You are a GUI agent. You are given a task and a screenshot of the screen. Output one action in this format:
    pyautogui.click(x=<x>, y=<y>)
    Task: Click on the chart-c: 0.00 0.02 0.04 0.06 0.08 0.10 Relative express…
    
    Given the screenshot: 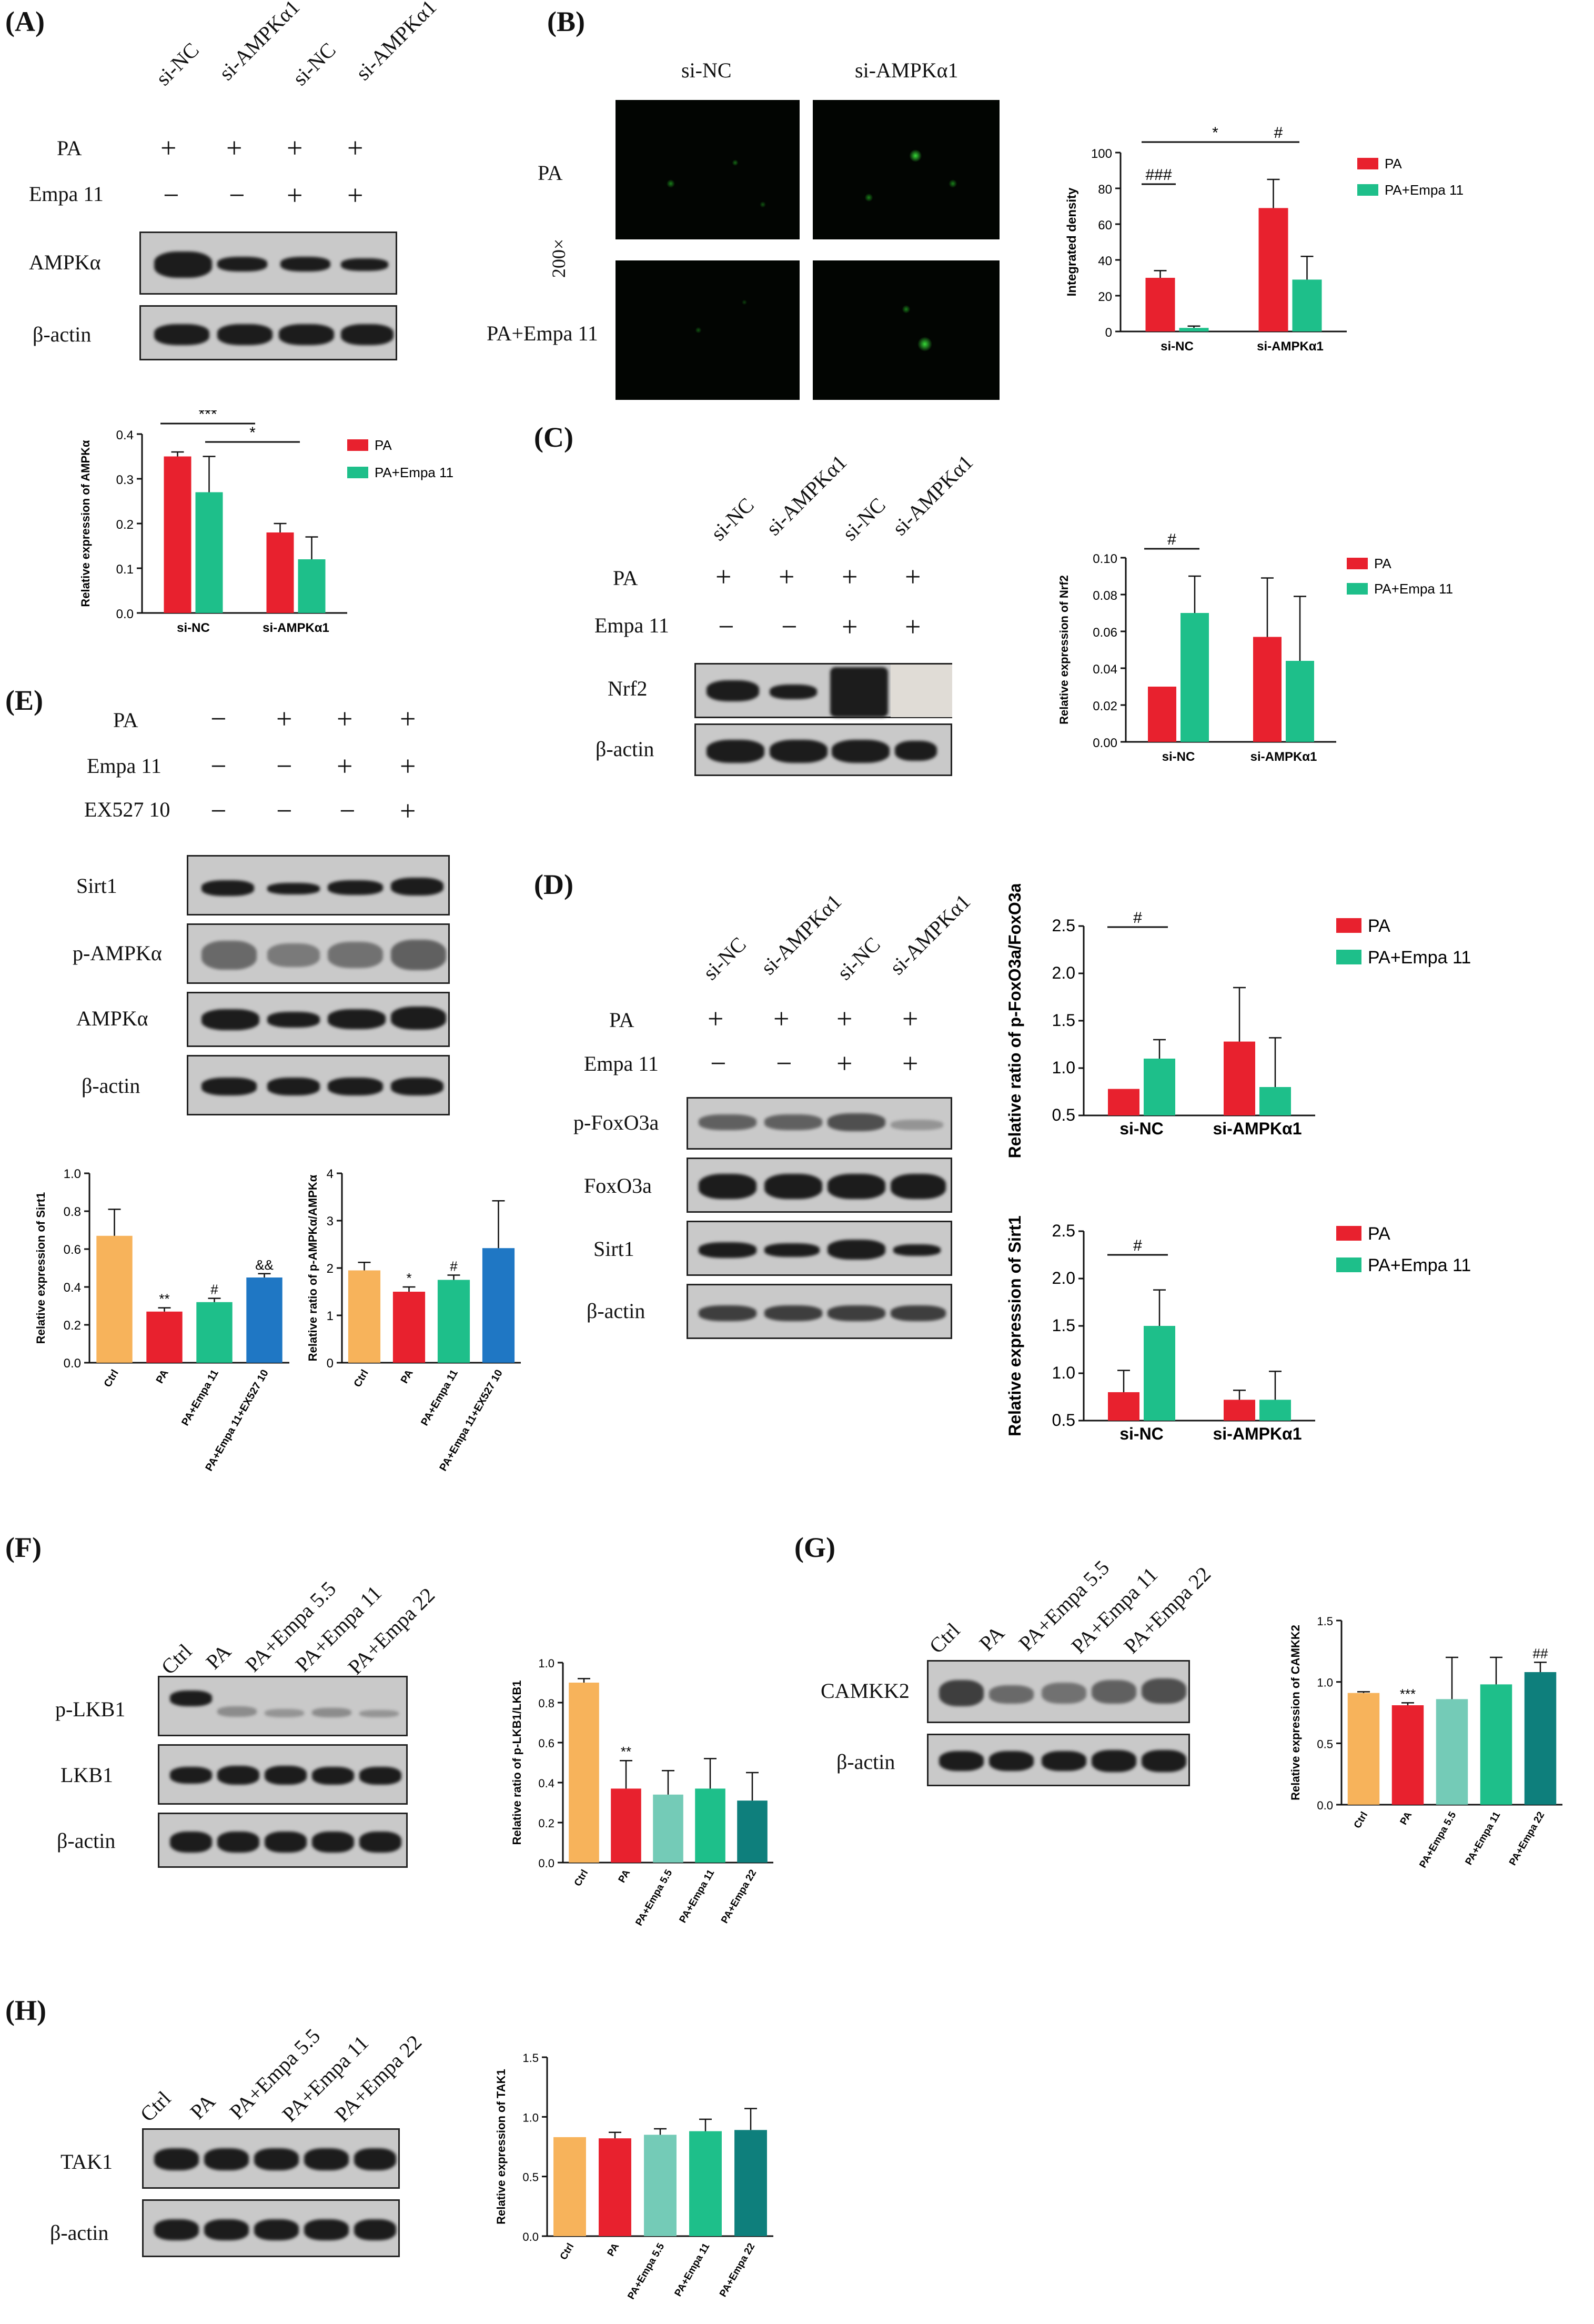 What is the action you would take?
    pyautogui.click(x=1255, y=648)
    